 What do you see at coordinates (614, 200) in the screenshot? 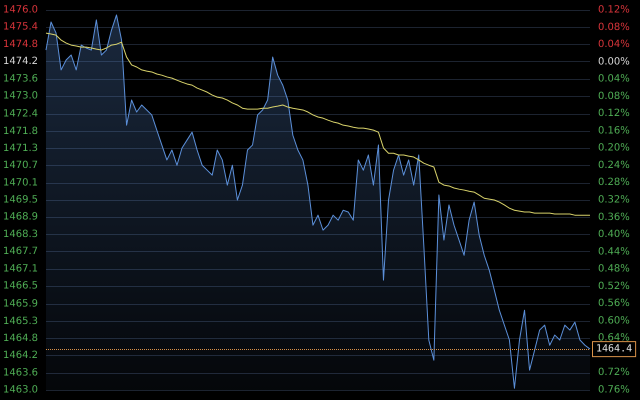
I see `y2-tick-label: 0.32%` at bounding box center [614, 200].